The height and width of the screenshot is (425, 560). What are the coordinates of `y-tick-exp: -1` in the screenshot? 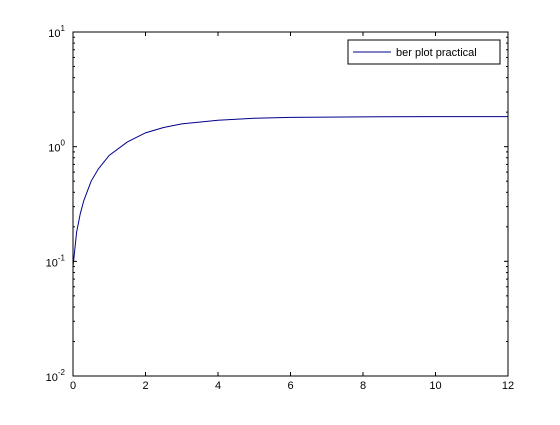 It's located at (62, 257).